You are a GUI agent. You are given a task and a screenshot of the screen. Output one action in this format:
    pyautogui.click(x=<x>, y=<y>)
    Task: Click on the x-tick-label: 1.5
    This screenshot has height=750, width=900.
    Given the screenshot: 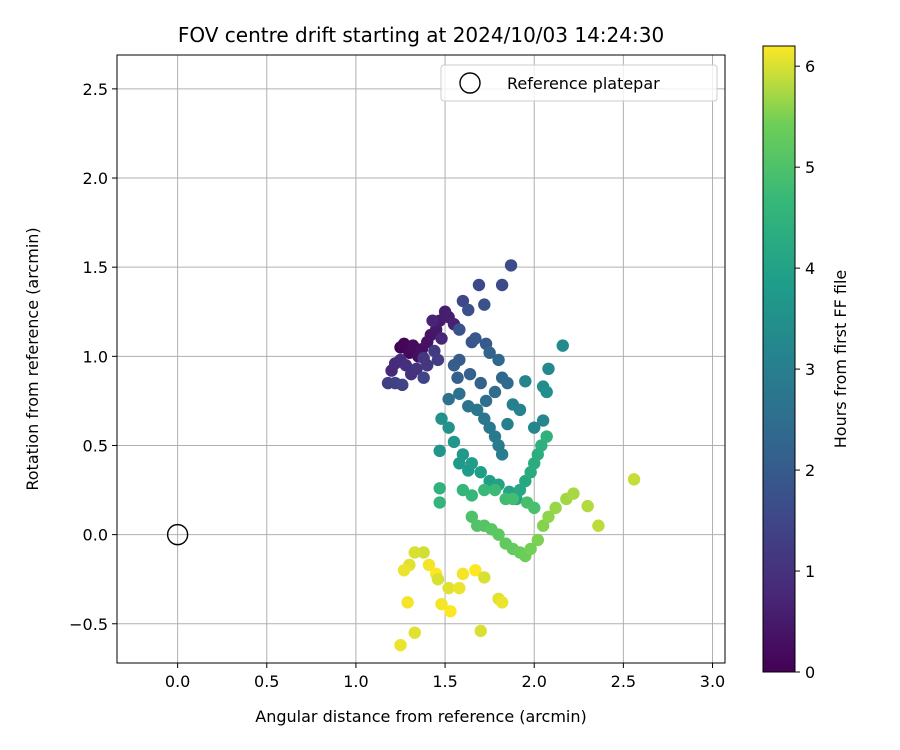 What is the action you would take?
    pyautogui.click(x=444, y=681)
    